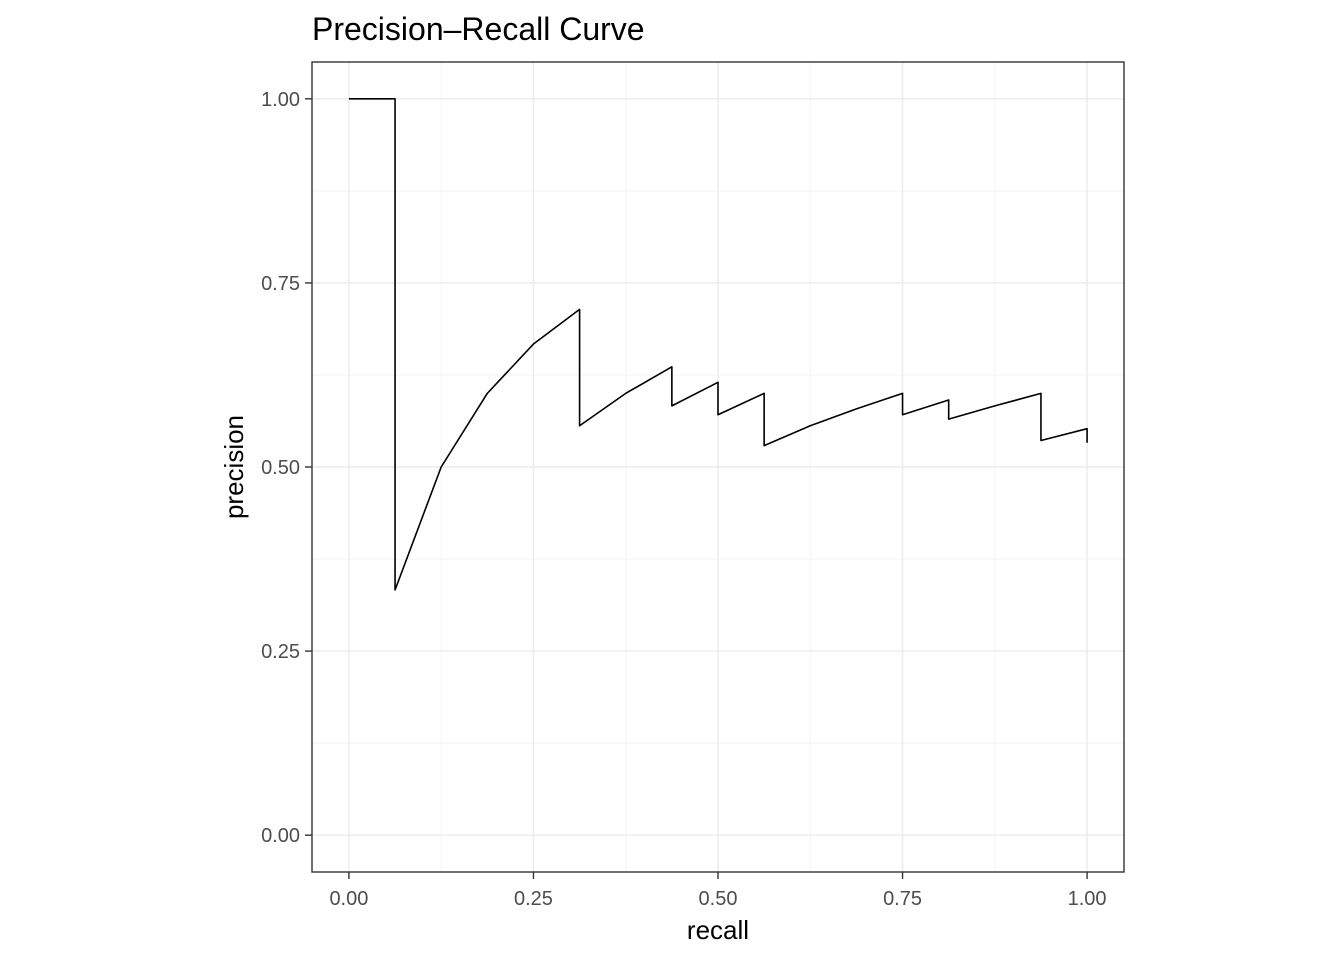 Image resolution: width=1344 pixels, height=960 pixels. Describe the element at coordinates (1087, 899) in the screenshot. I see `x-tick-label: 1.00` at that location.